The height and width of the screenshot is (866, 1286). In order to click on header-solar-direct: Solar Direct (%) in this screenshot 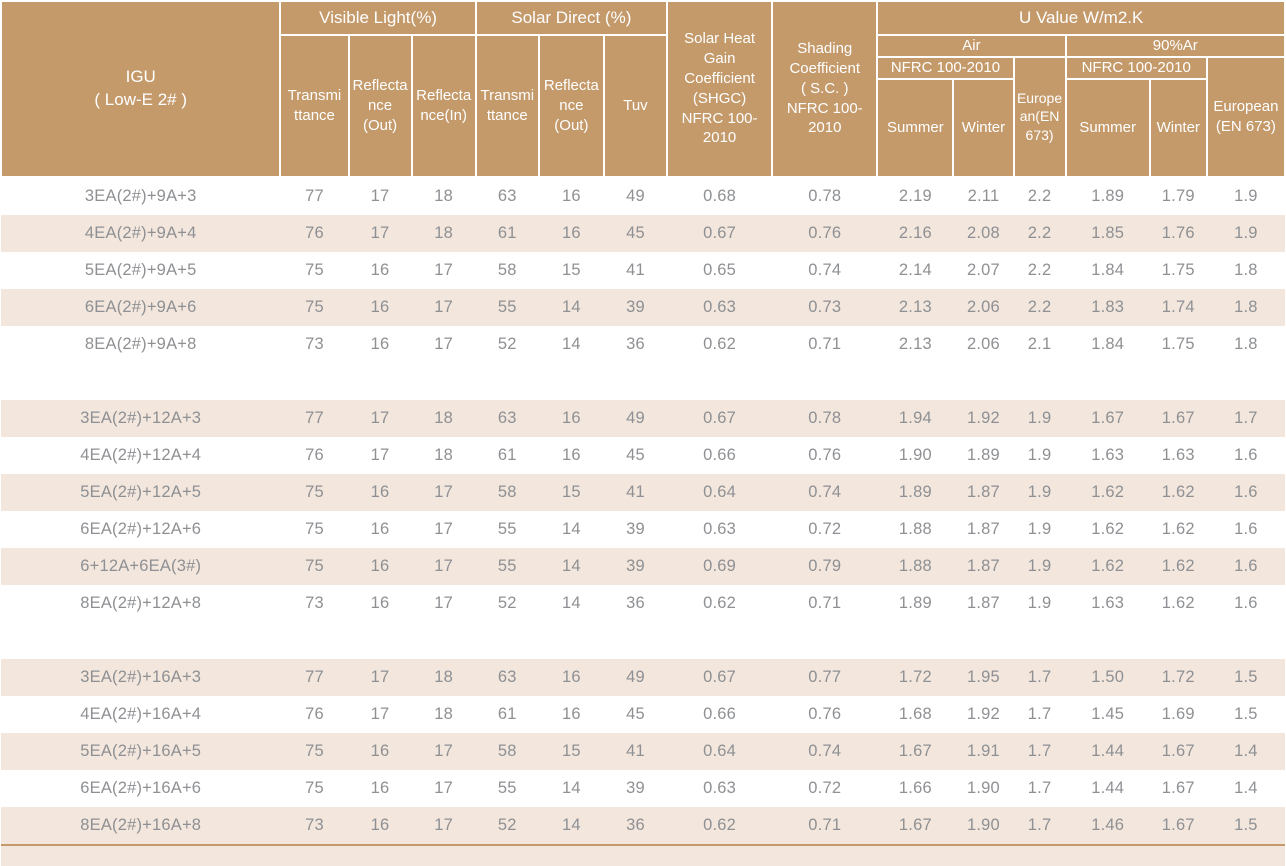, I will do `click(571, 18)`.